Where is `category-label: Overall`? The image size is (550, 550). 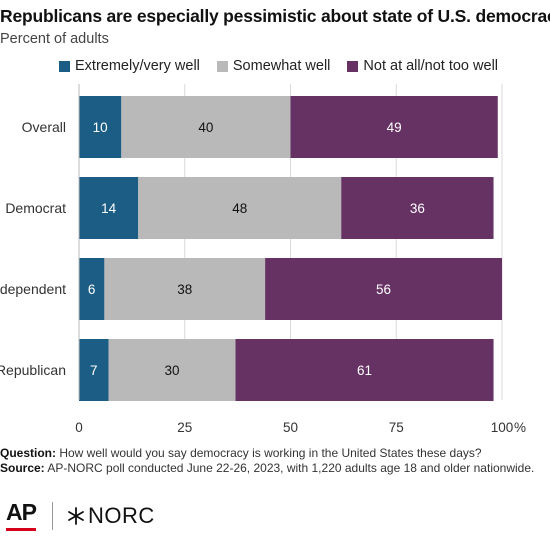
category-label: Overall is located at coordinates (44, 127).